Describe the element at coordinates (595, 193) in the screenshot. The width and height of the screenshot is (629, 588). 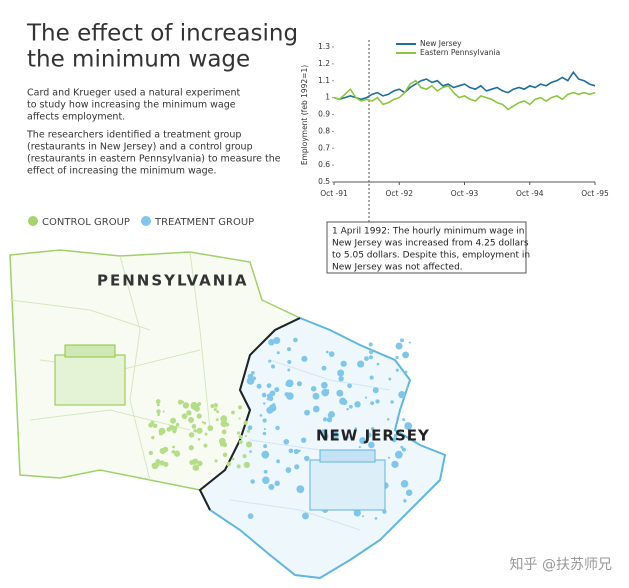
I see `x-tick-label: Oct -95` at that location.